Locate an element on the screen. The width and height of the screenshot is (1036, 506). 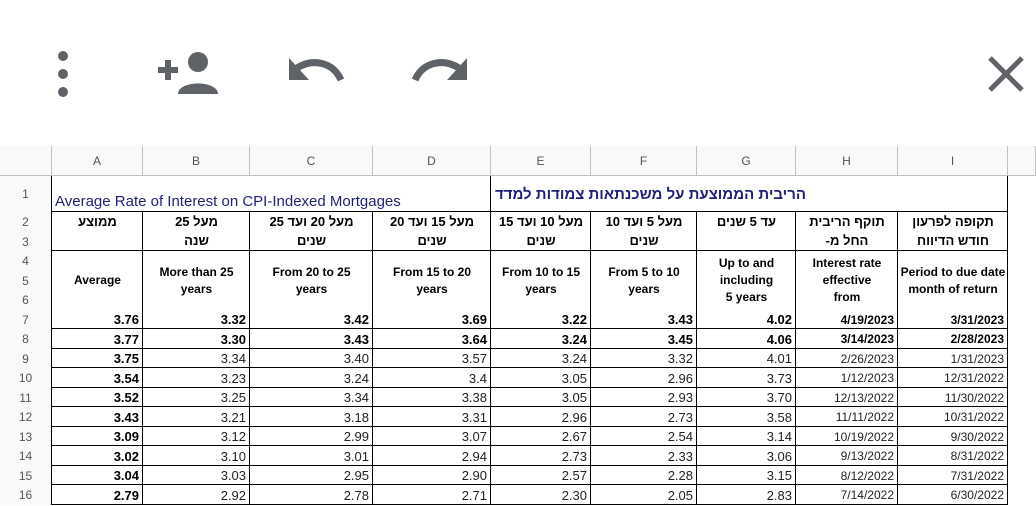
row-header-9: 9 is located at coordinates (26, 358).